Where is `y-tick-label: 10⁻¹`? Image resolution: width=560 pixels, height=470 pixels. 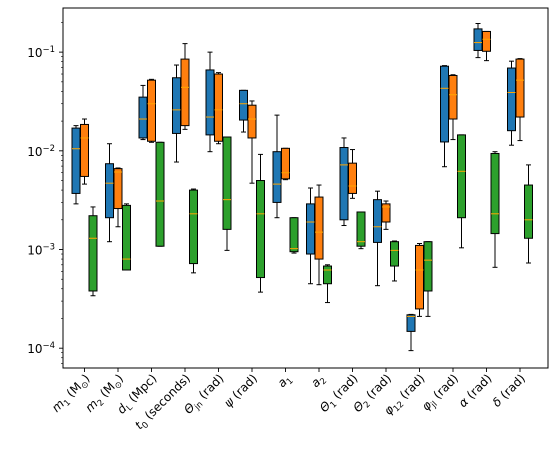 y-tick-label: 10⁻¹ is located at coordinates (41, 52).